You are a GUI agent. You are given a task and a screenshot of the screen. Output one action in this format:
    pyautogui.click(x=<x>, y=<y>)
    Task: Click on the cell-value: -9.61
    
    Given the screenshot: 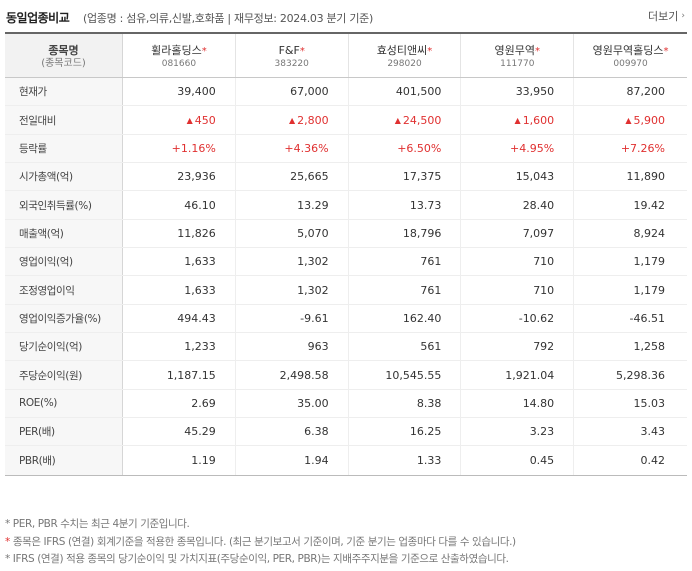 What is the action you would take?
    pyautogui.click(x=314, y=318)
    